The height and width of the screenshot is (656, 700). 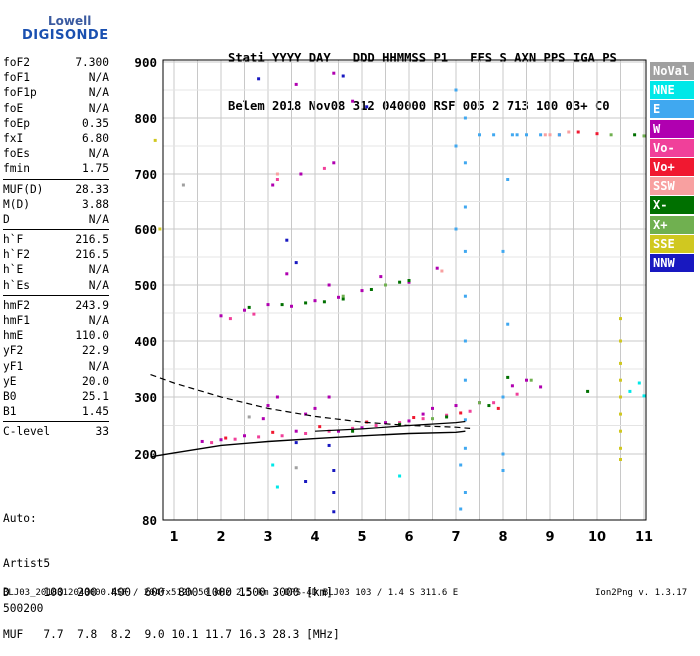 I want to click on param-row: foEp 0.35, so click(x=56, y=123).